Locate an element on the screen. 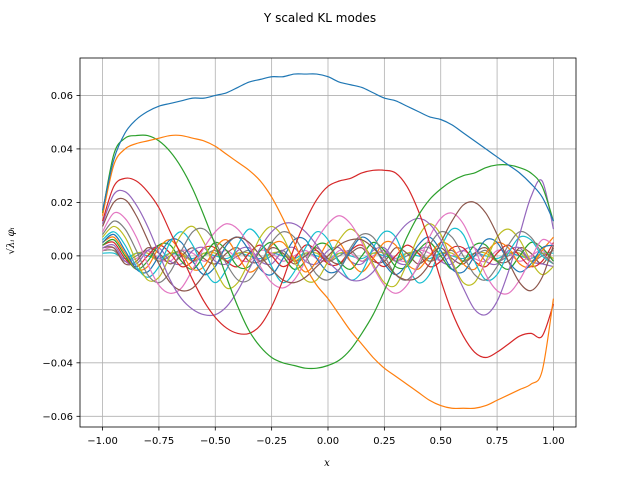 Image resolution: width=640 pixels, height=480 pixels. y-tick-label: 0.02 is located at coordinates (62, 203).